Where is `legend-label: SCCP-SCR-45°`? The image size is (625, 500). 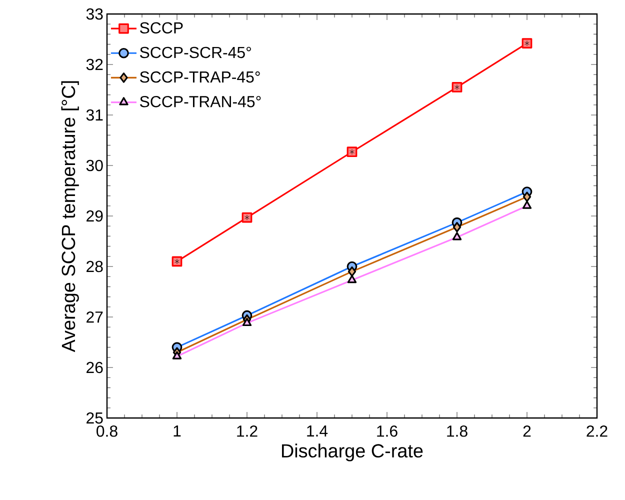
legend-label: SCCP-SCR-45° is located at coordinates (195, 52).